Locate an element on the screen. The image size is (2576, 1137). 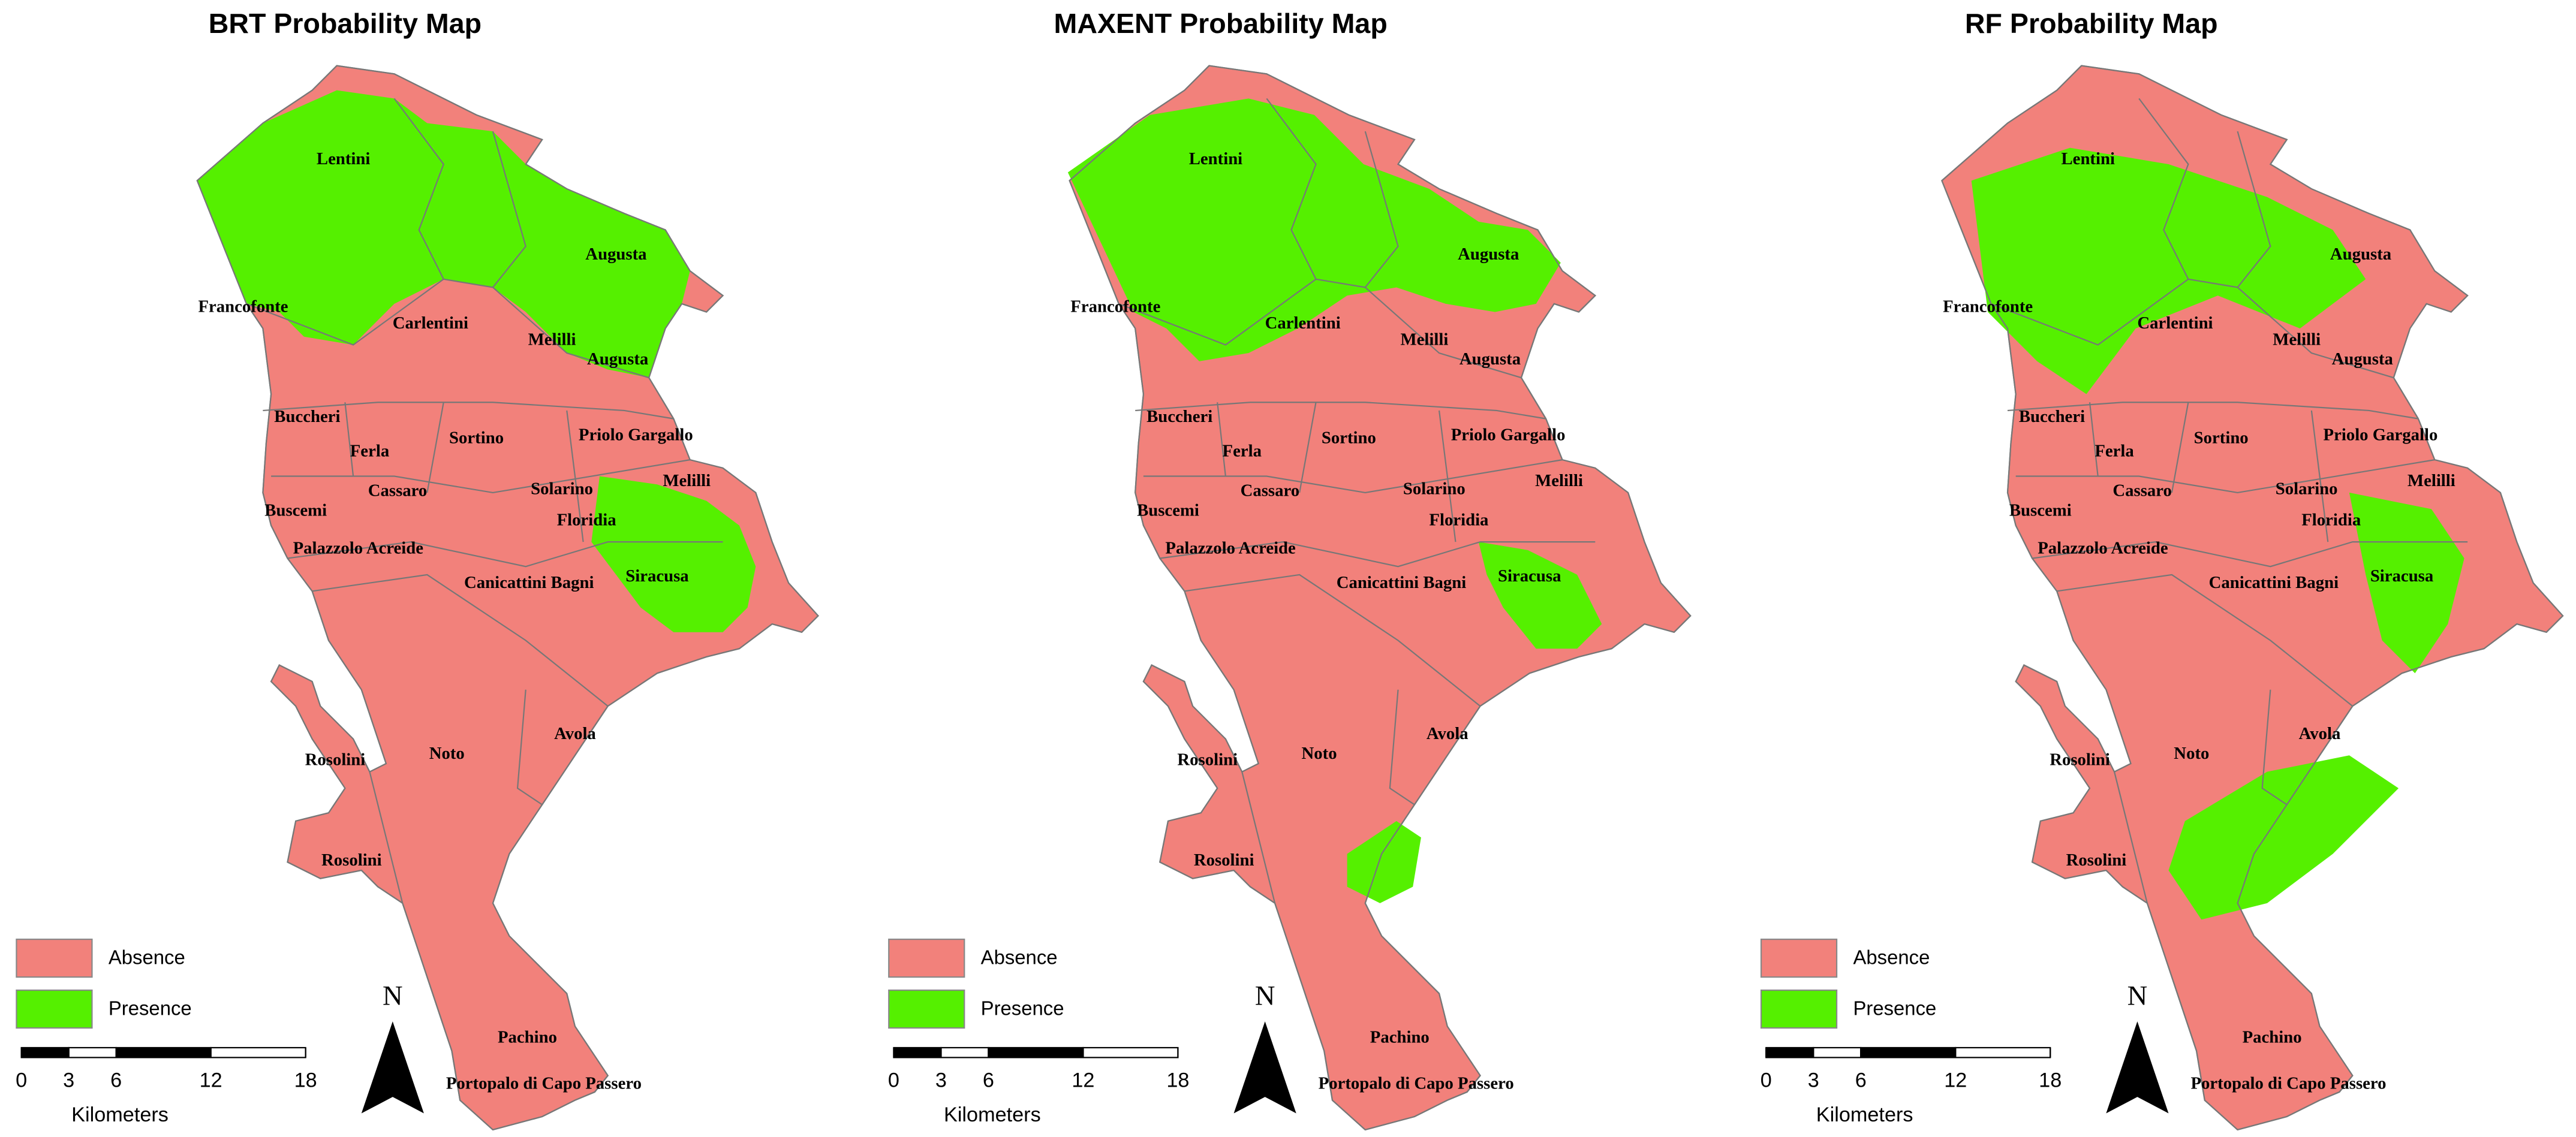
place-label: Carlentini is located at coordinates (2175, 323).